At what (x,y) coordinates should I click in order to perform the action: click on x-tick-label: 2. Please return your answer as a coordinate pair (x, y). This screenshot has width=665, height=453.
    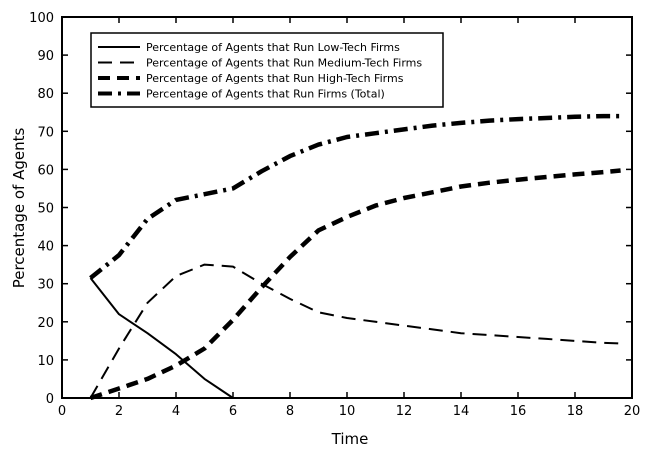
    Looking at the image, I should click on (119, 411).